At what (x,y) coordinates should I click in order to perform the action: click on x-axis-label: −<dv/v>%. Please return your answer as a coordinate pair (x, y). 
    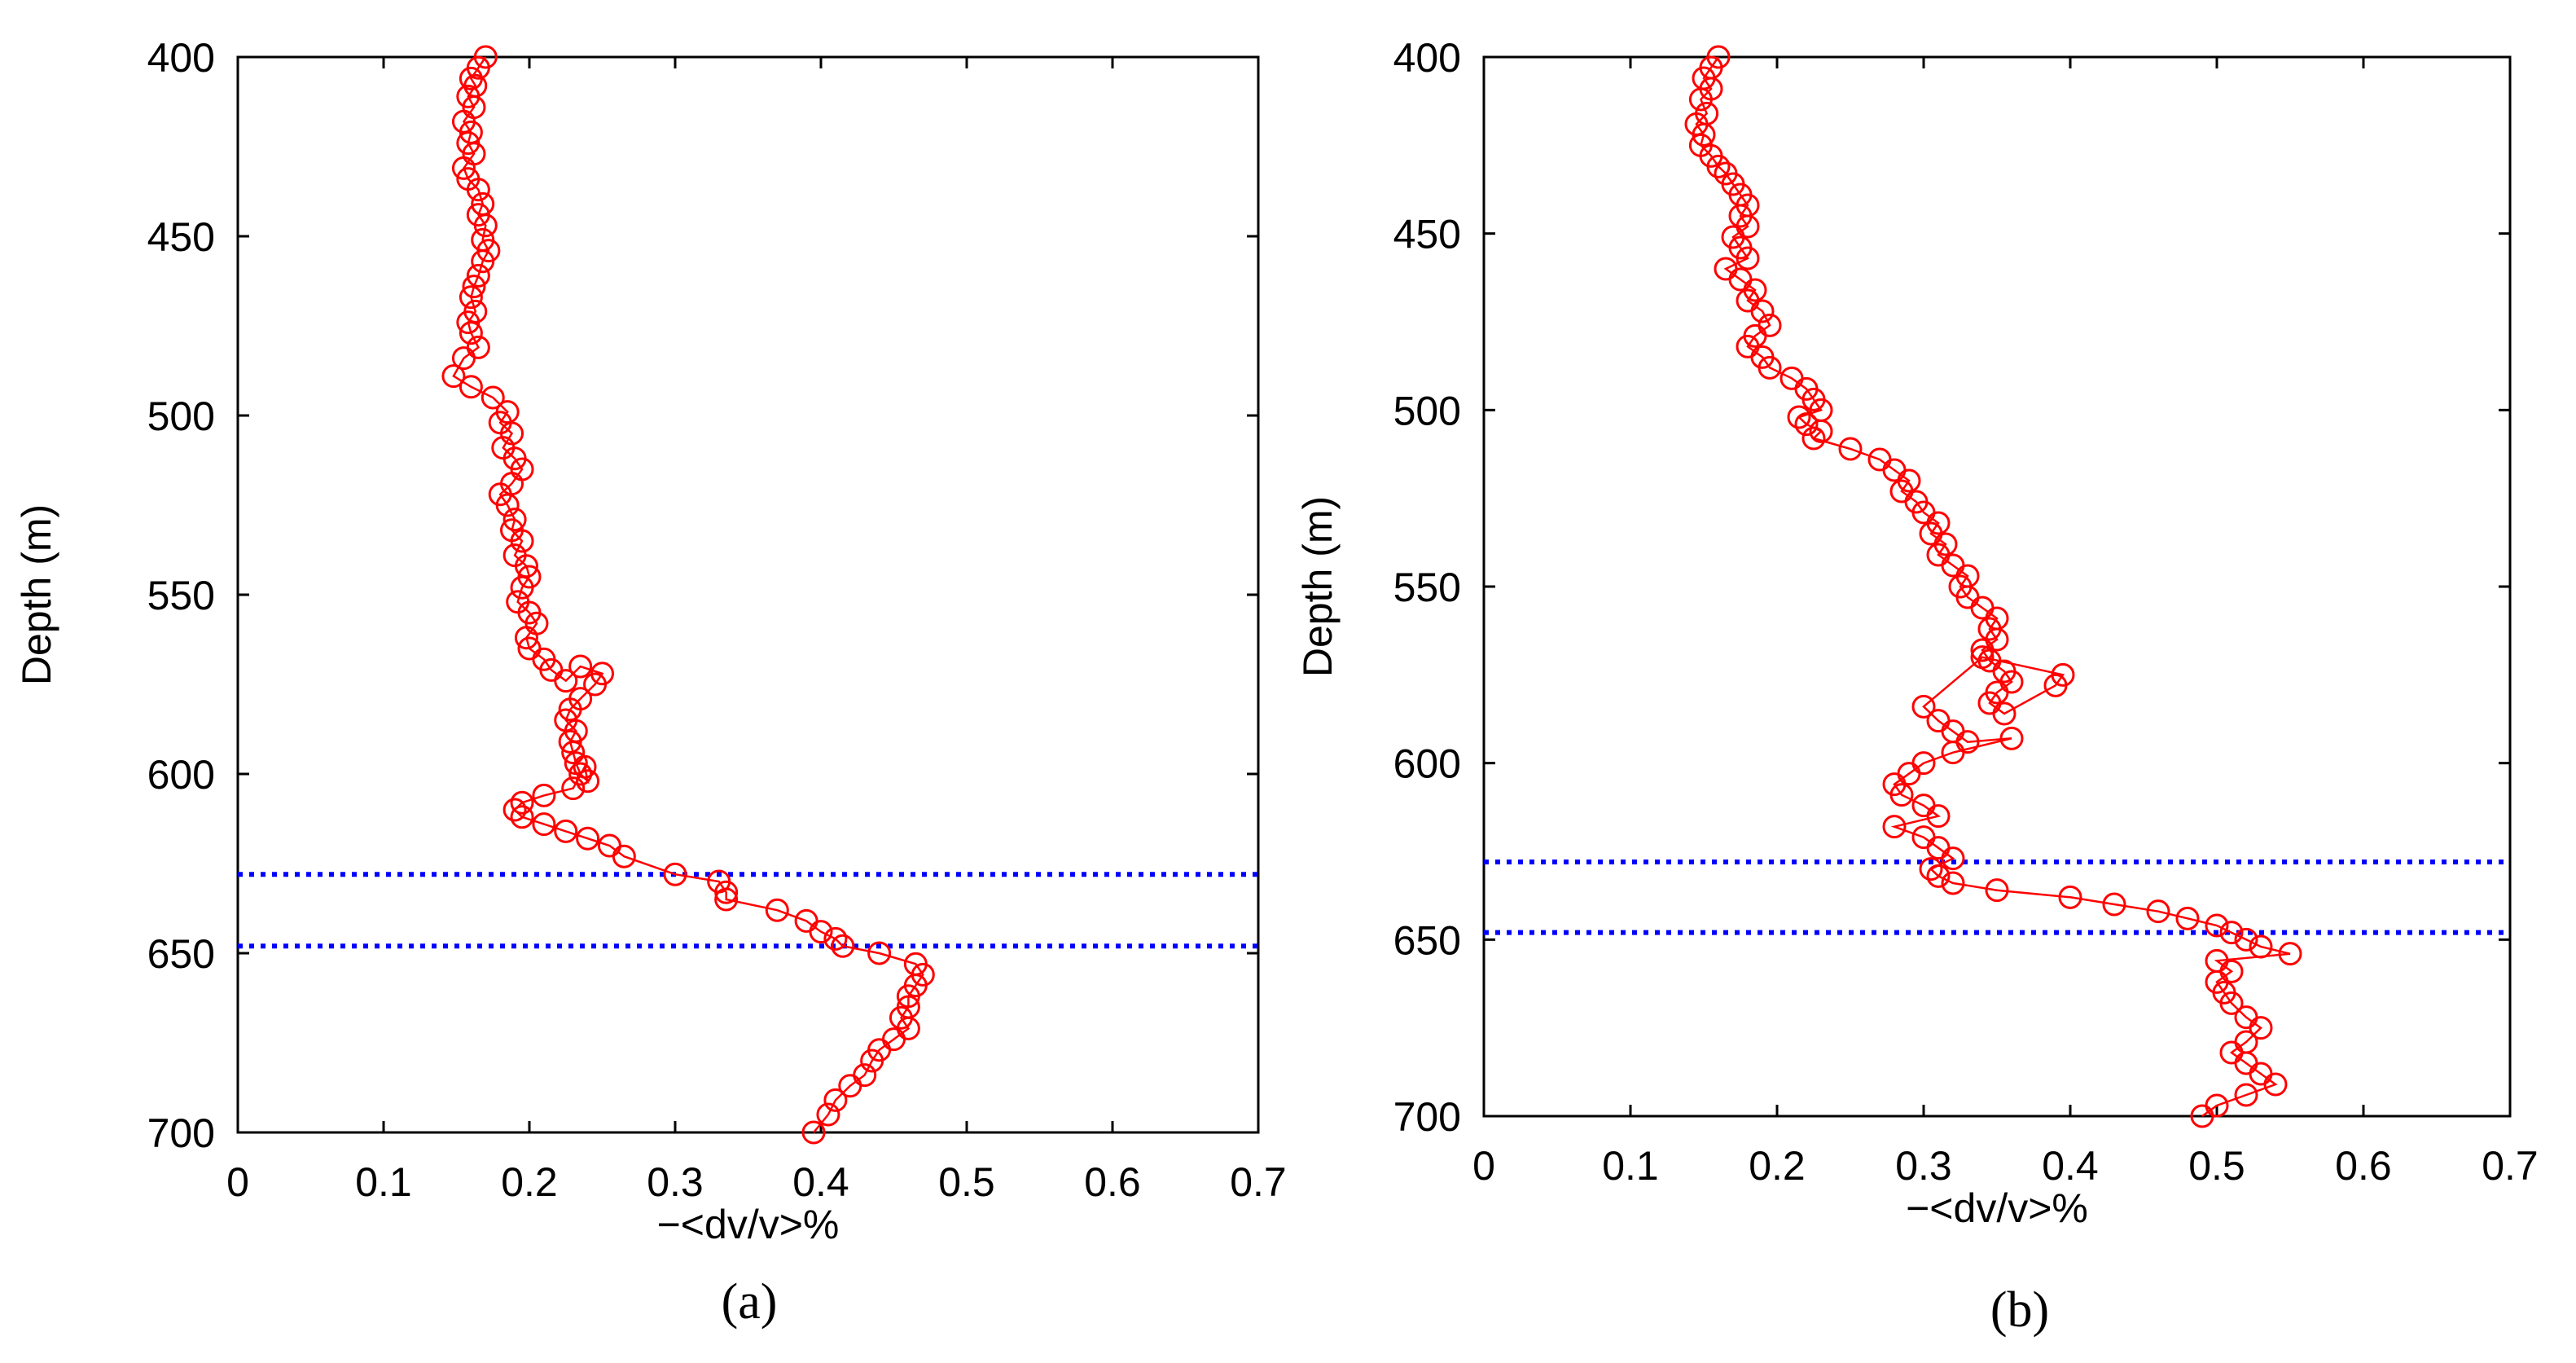
    Looking at the image, I should click on (1997, 1208).